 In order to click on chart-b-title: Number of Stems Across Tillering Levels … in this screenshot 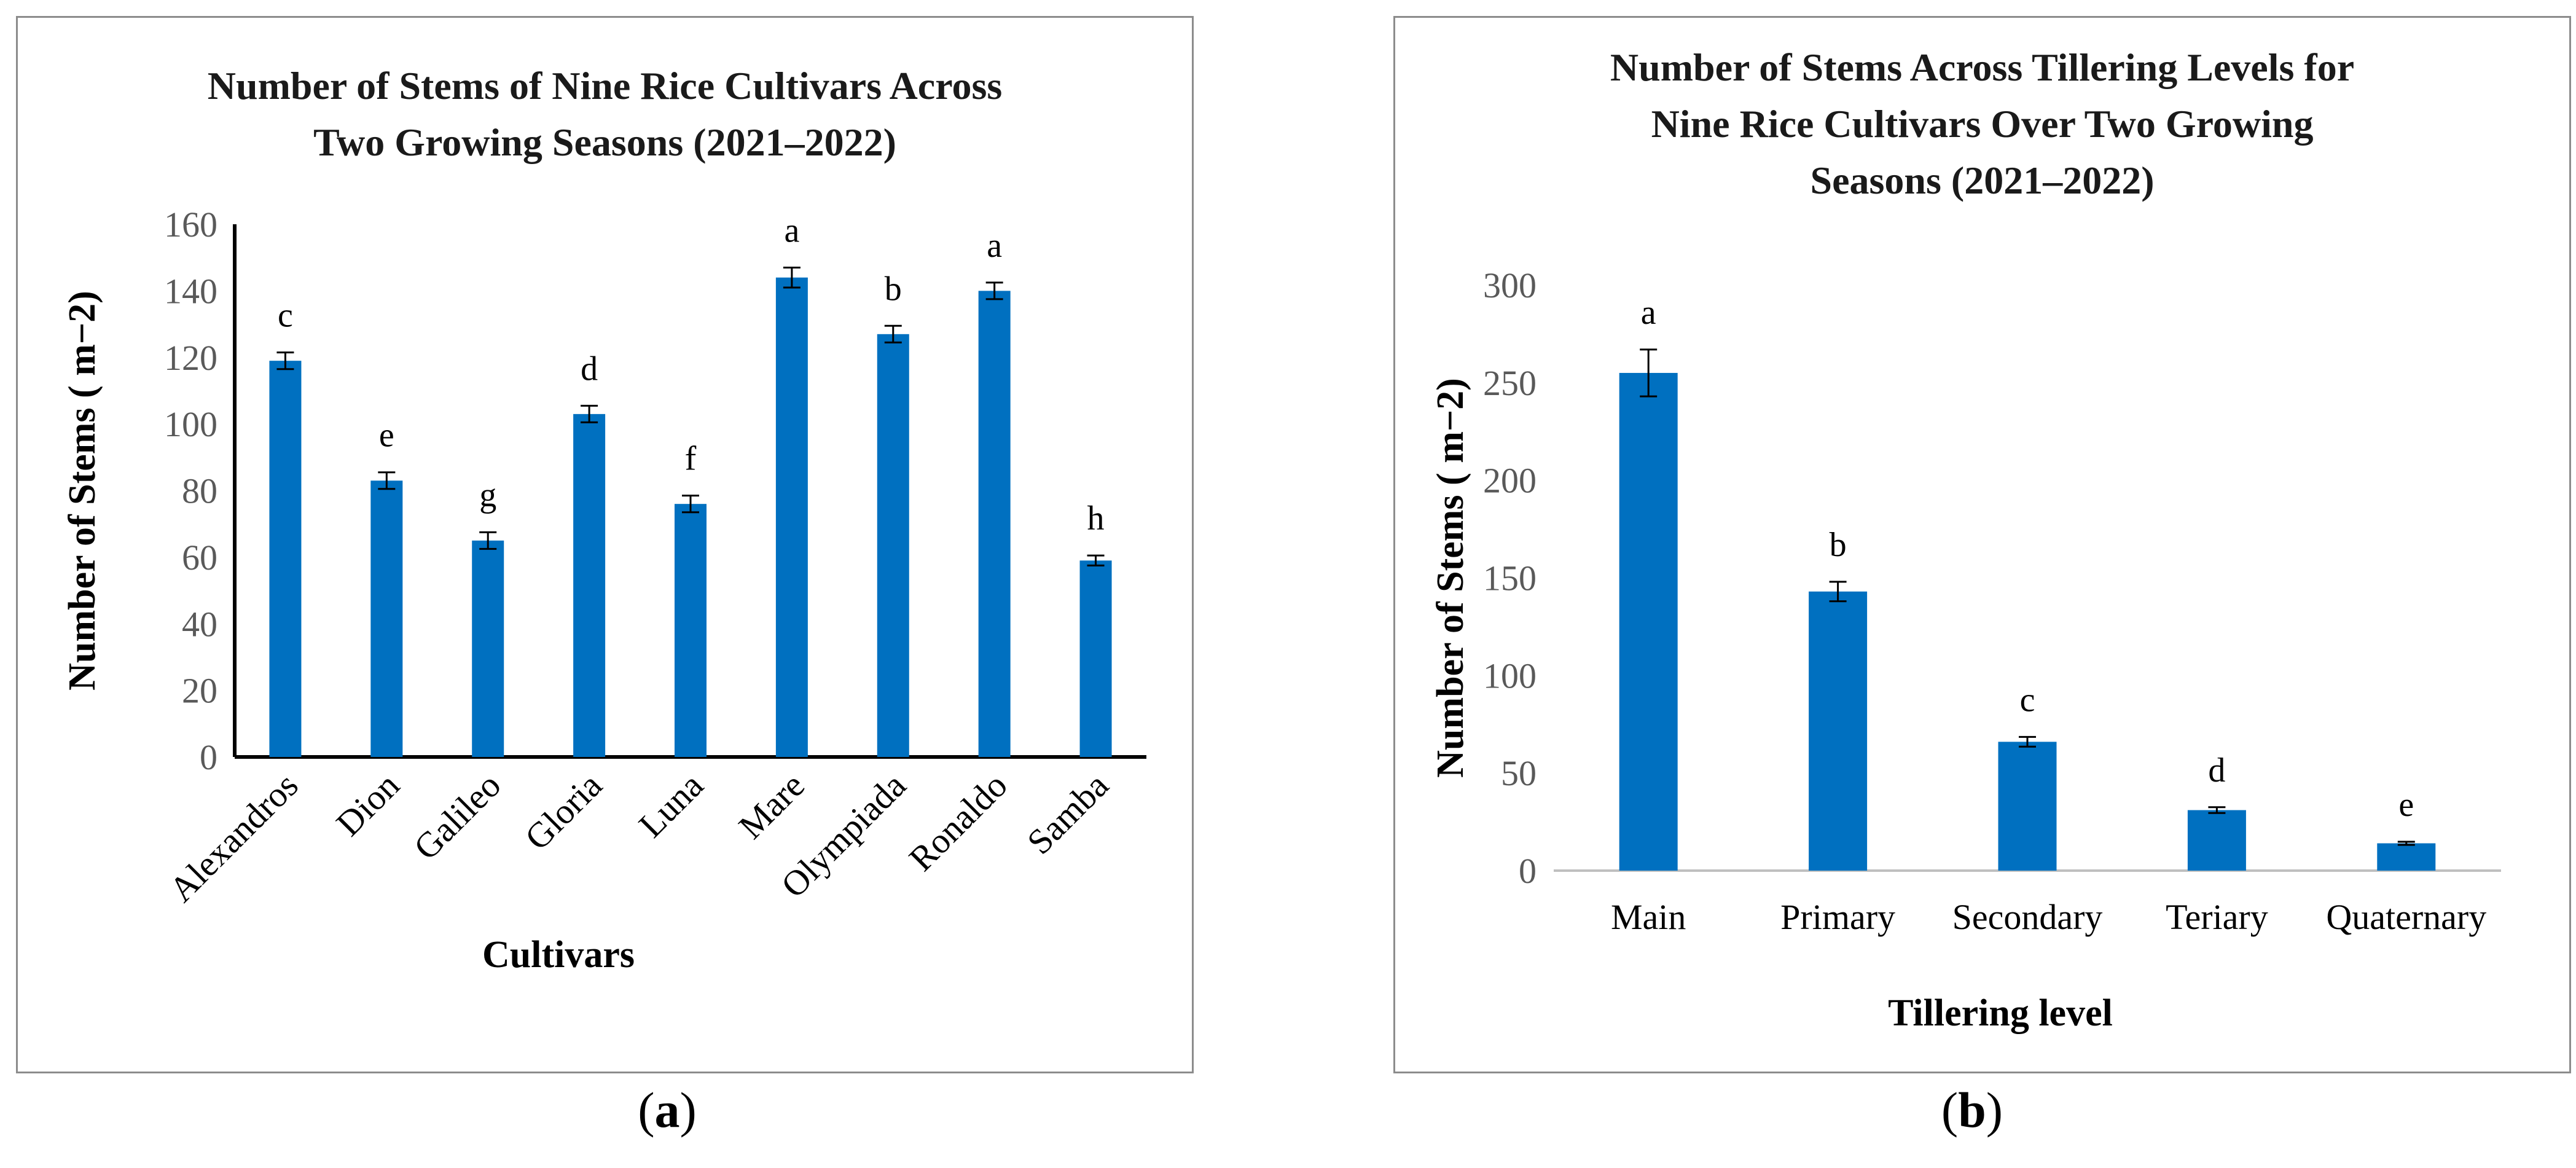, I will do `click(1982, 123)`.